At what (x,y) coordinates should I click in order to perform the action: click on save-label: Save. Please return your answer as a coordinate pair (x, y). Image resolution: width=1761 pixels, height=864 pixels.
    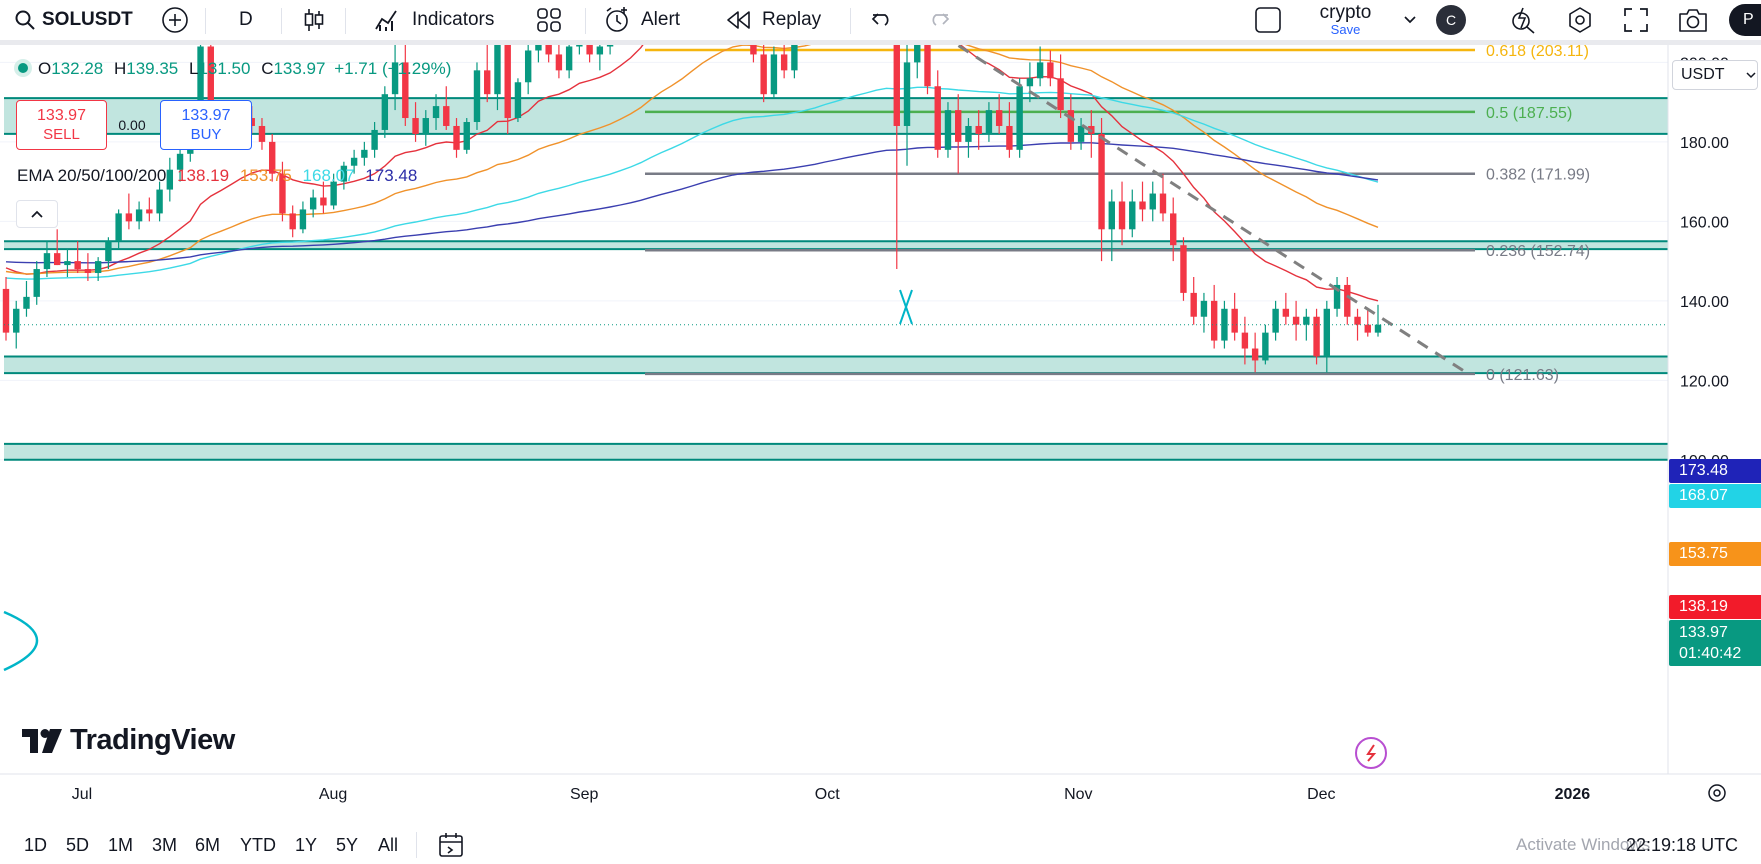
    Looking at the image, I should click on (1345, 29).